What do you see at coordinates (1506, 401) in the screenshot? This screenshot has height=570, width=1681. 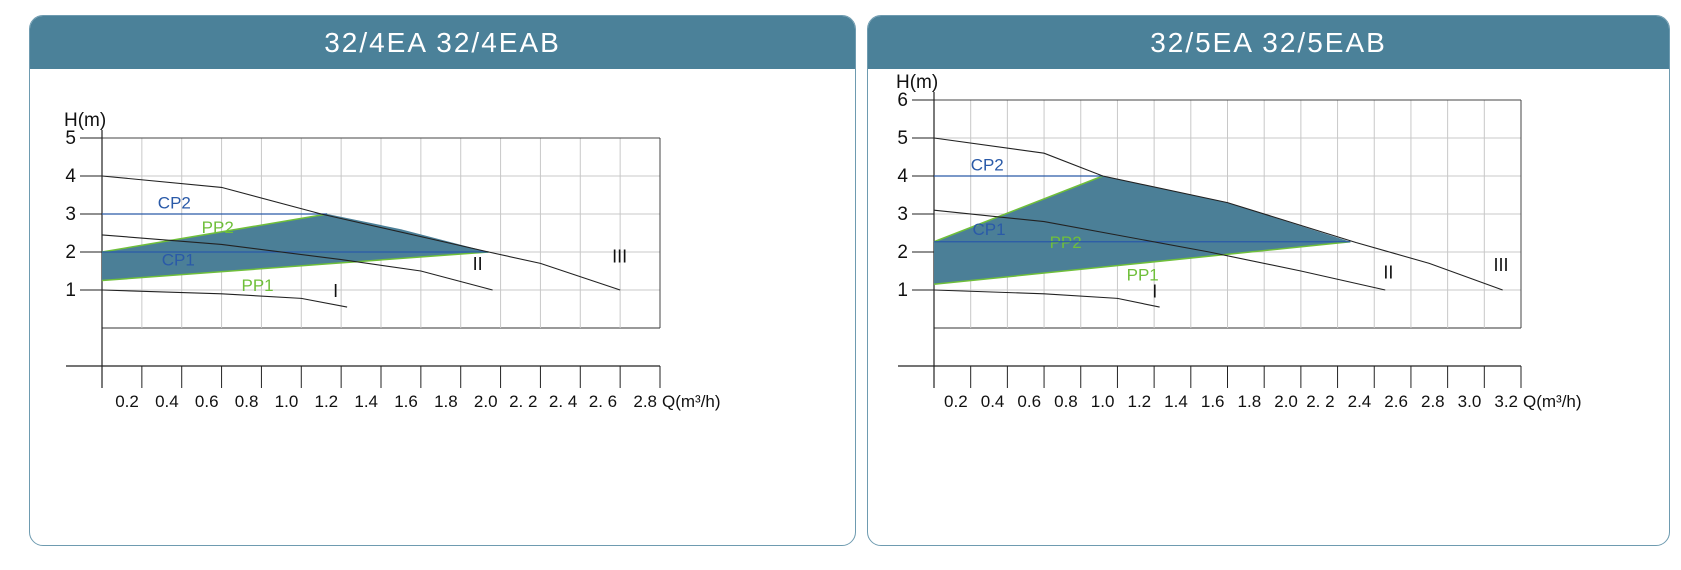 I see `x-tick-label: 3.2` at bounding box center [1506, 401].